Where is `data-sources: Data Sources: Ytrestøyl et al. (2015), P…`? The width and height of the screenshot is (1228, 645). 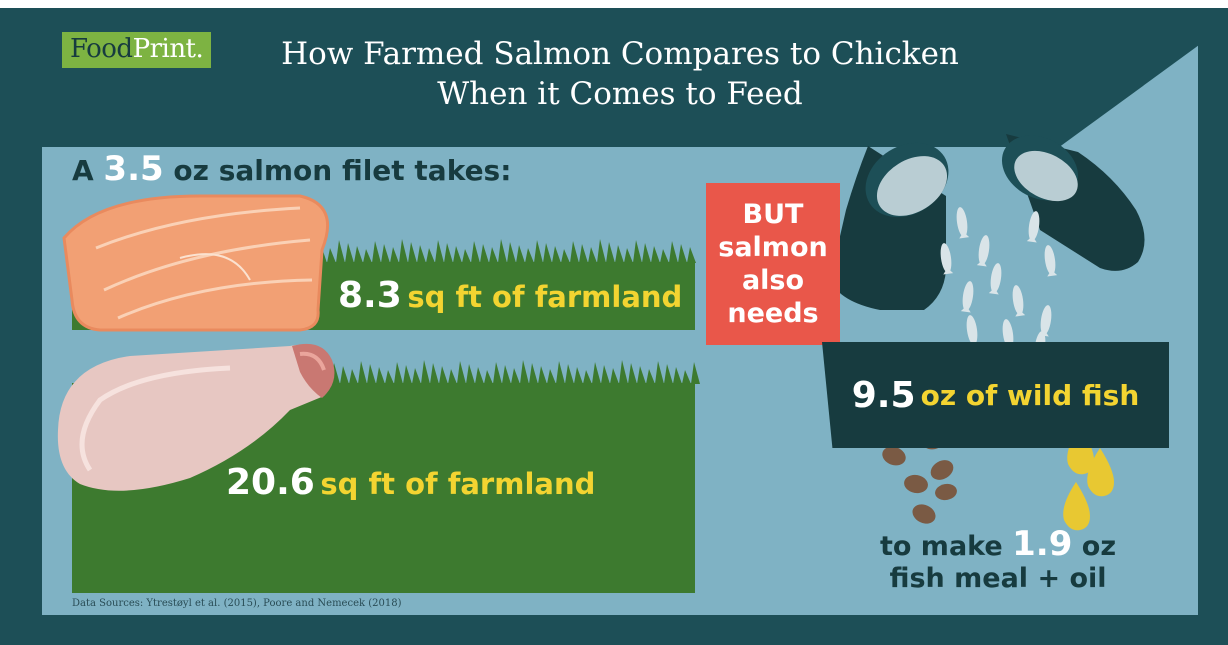
data-sources: Data Sources: Ytrestøyl et al. (2015), P… is located at coordinates (237, 603).